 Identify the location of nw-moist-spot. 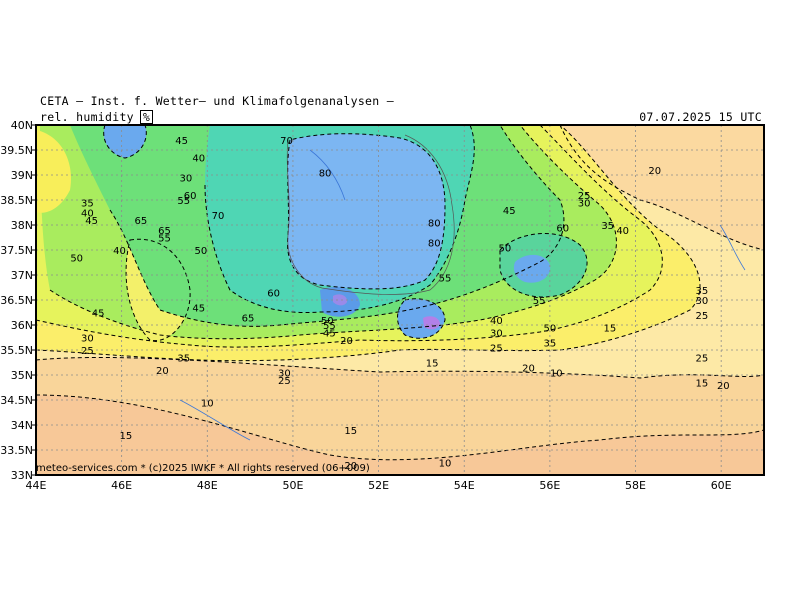
(125, 141).